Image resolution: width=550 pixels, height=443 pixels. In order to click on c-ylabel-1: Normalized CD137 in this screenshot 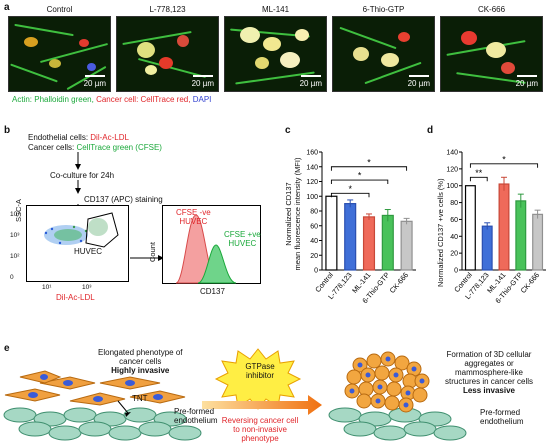, I will do `click(288, 214)`.